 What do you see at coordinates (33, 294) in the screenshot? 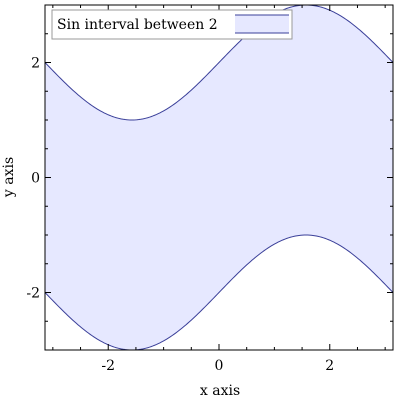
I see `y-tick-label: -2` at bounding box center [33, 294].